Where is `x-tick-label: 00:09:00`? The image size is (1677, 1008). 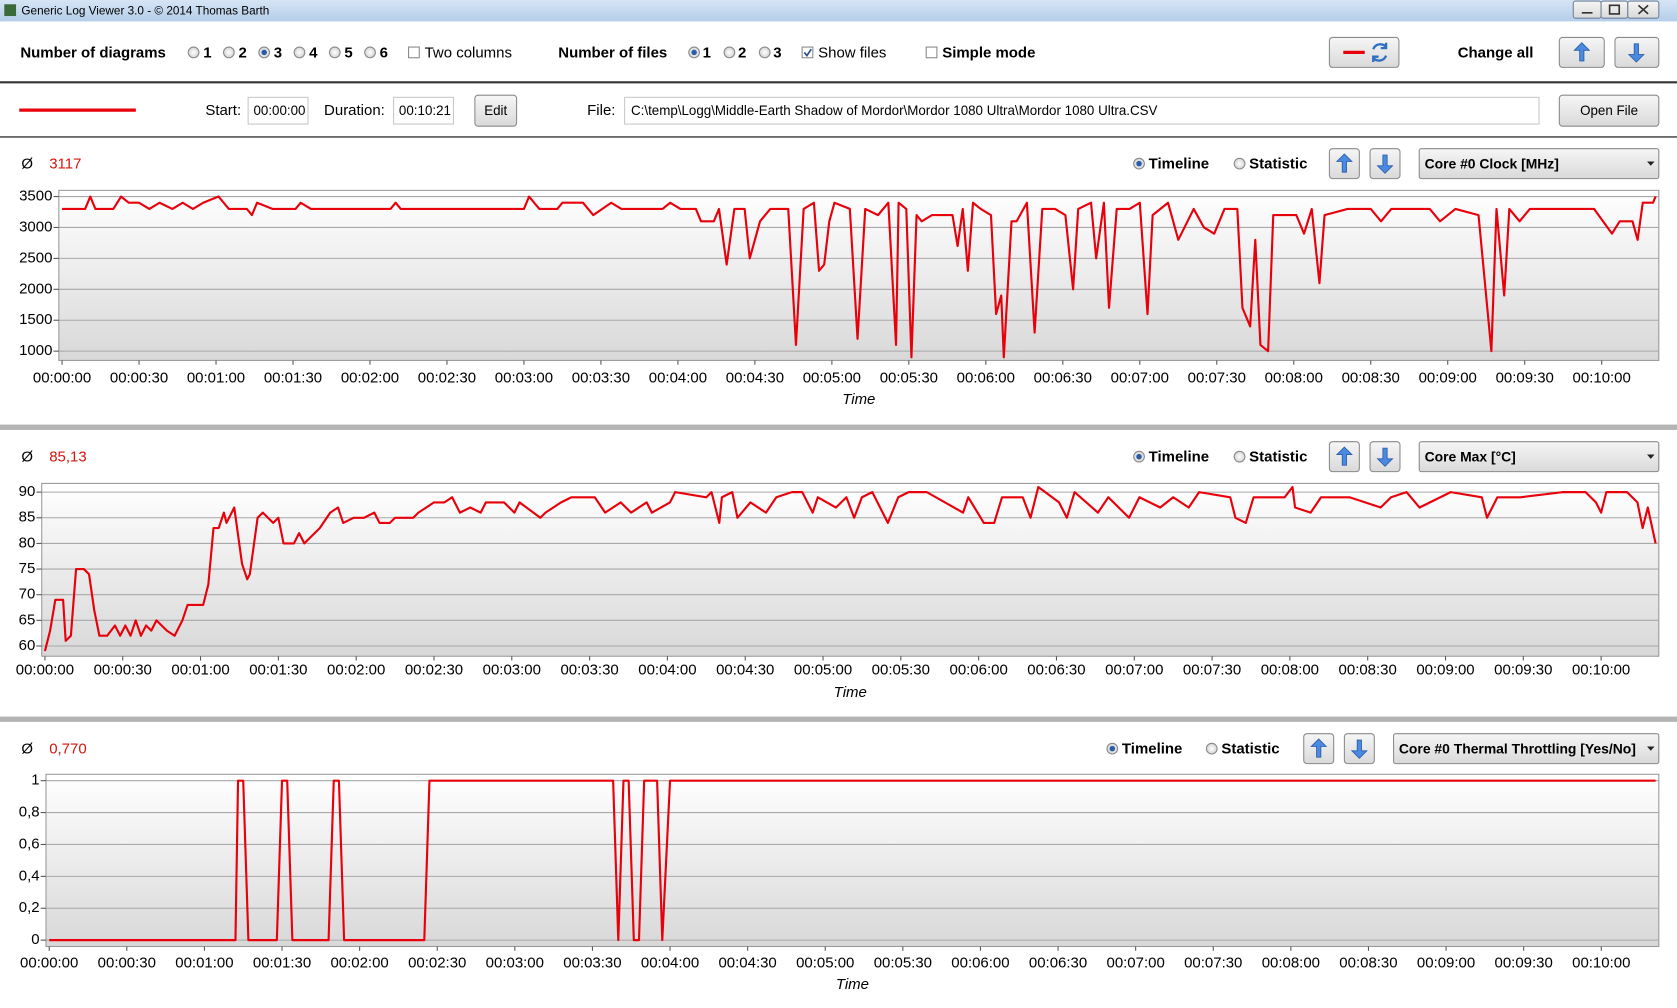 x-tick-label: 00:09:00 is located at coordinates (1446, 963).